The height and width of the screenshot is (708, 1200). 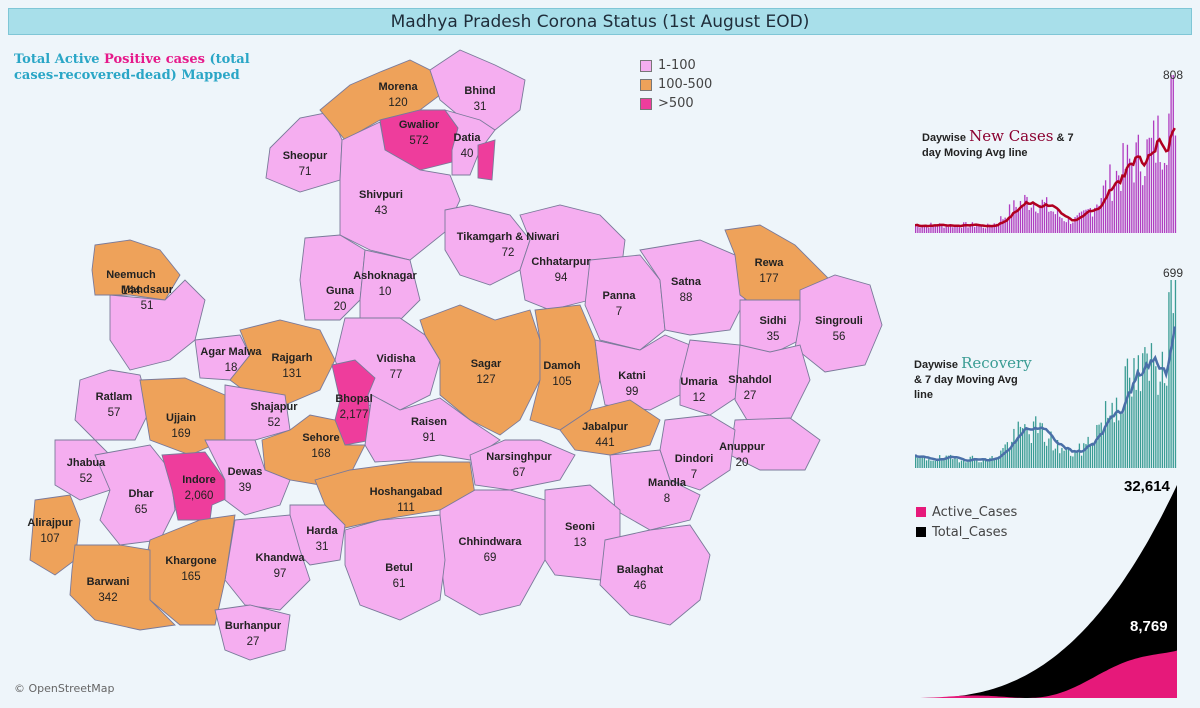 I want to click on district-name-chhindwara: Chhindwara, so click(x=491, y=542).